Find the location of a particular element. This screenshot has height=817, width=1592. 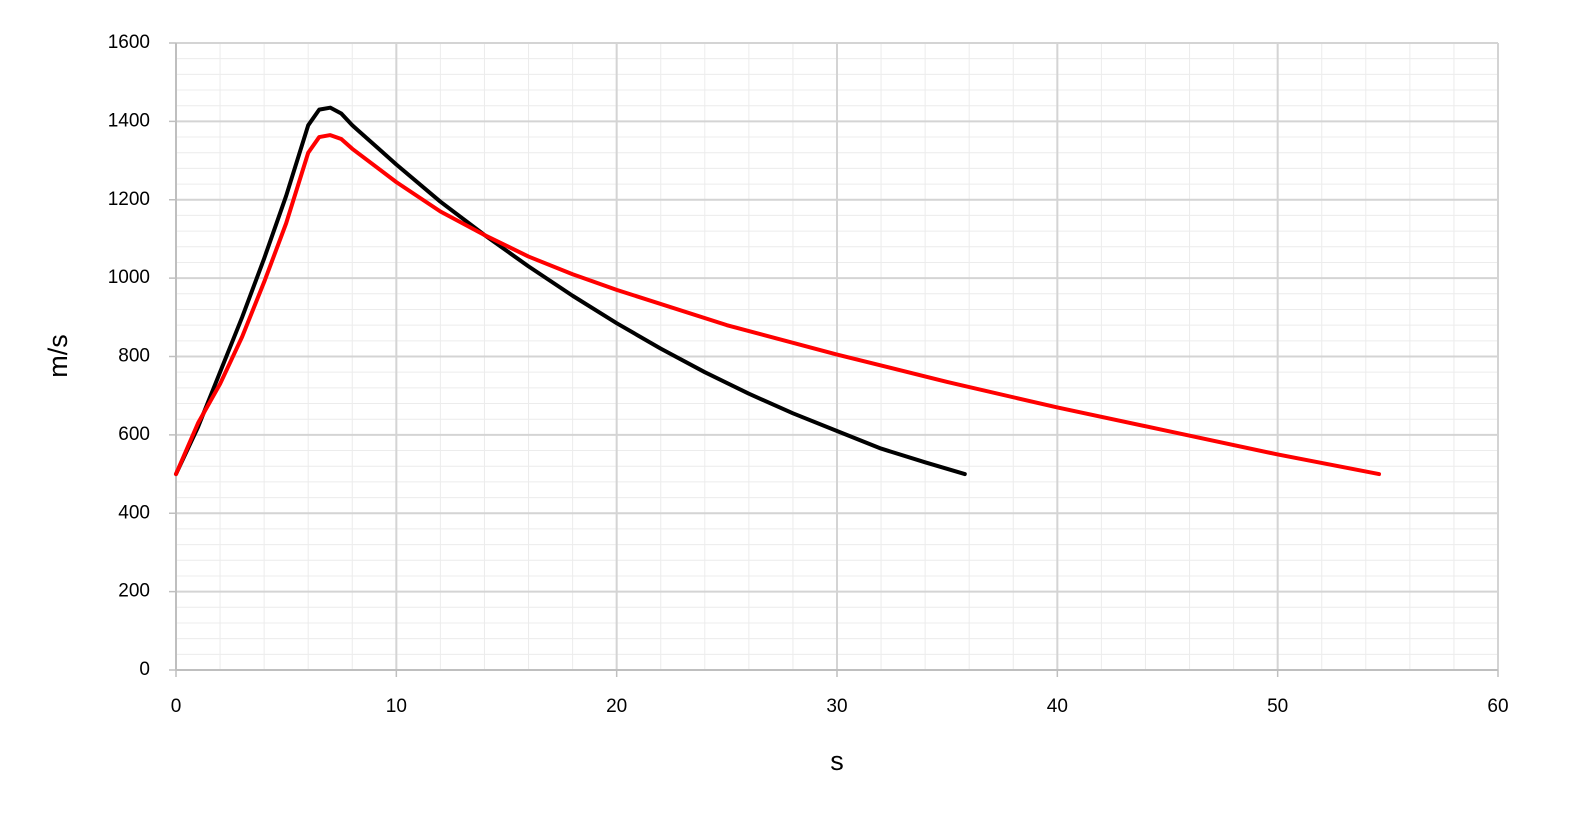

x-tick-label: 40 is located at coordinates (1057, 706).